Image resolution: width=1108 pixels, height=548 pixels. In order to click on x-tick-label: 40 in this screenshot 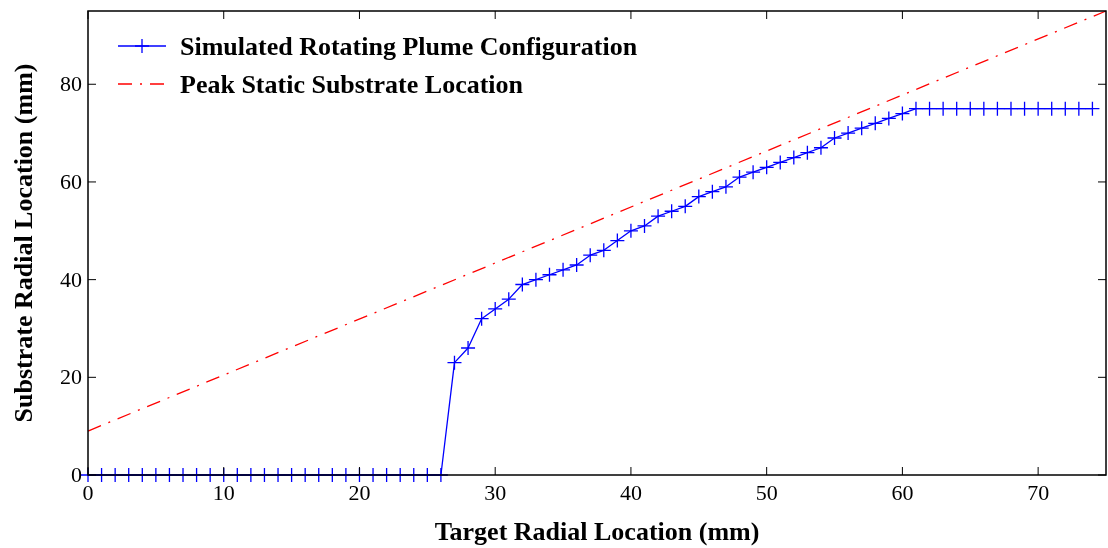, I will do `click(630, 492)`.